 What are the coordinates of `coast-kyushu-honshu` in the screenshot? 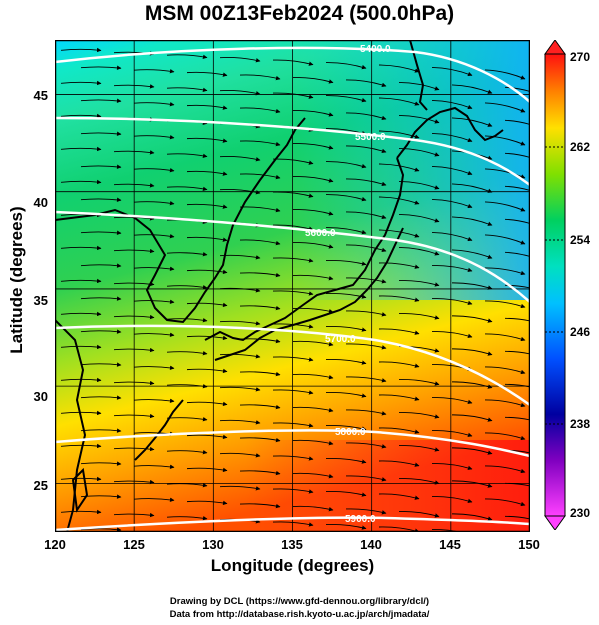 It's located at (304, 249).